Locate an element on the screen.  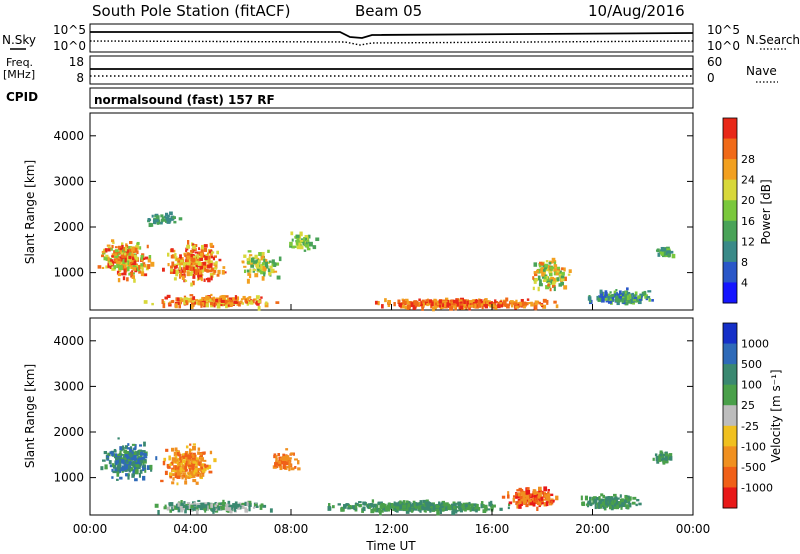
power-colorbar: 4 8 12 16 20 24 28 is located at coordinates (738, 210).